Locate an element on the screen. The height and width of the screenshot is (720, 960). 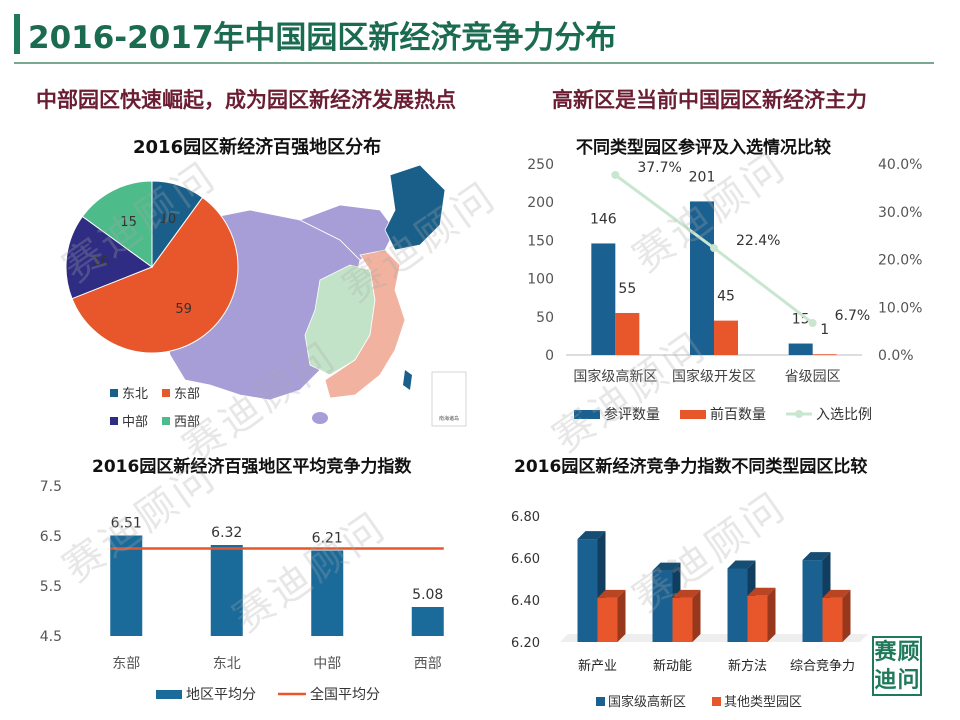
x-tick-label: 国家级开发区 is located at coordinates (714, 376).